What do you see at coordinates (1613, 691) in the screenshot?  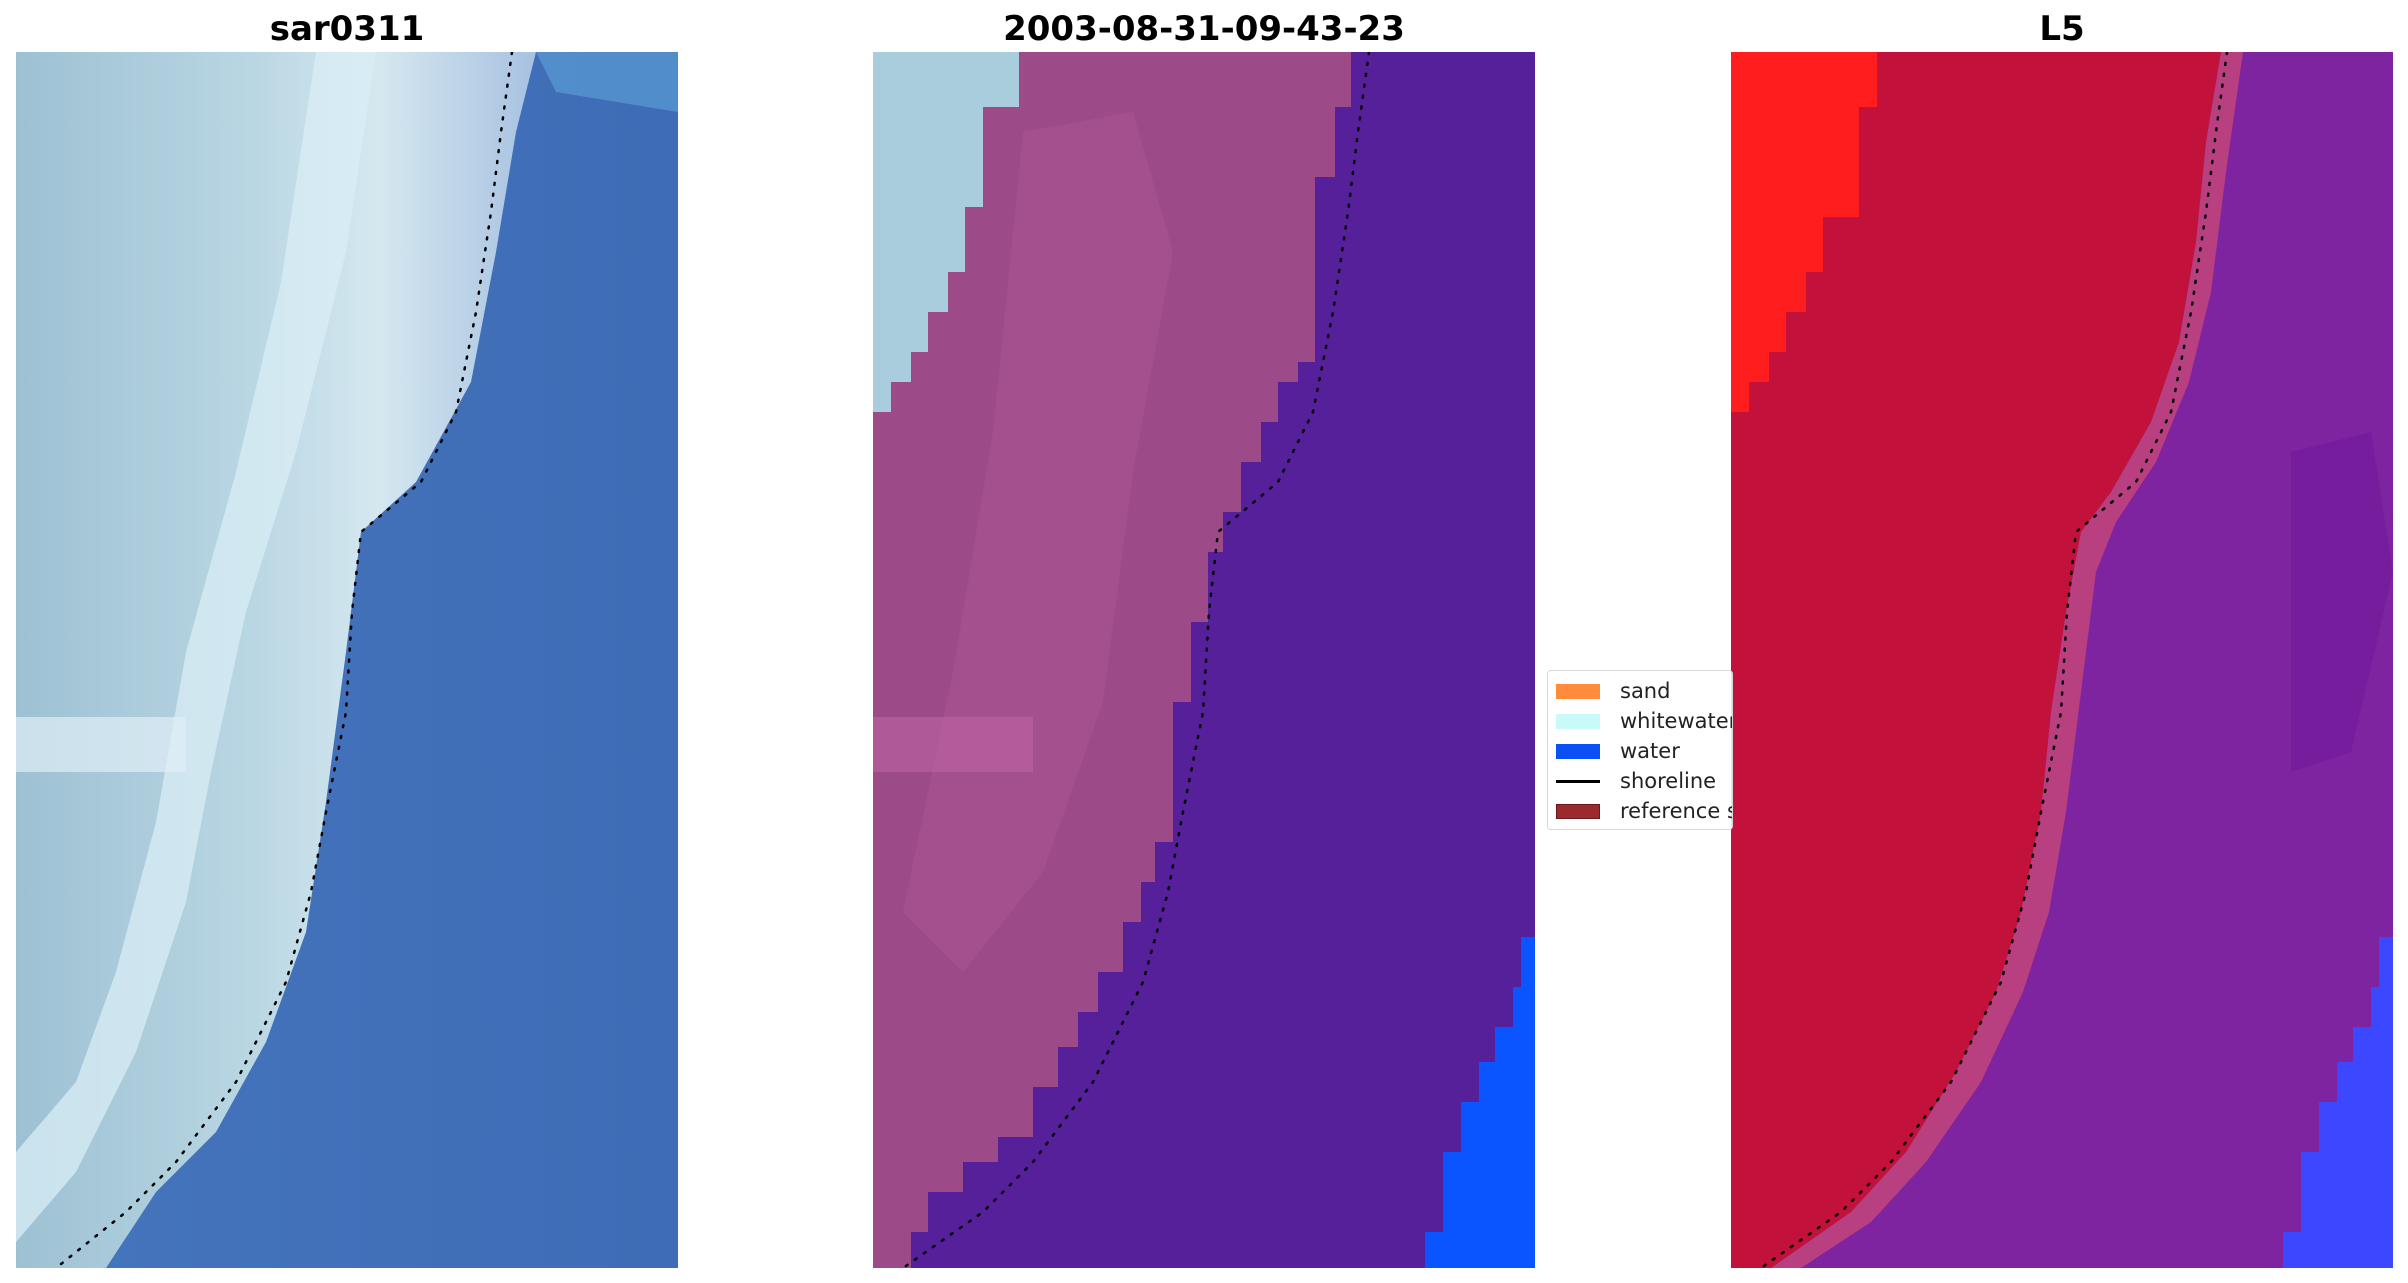 I see `legend-item-sand: sand` at bounding box center [1613, 691].